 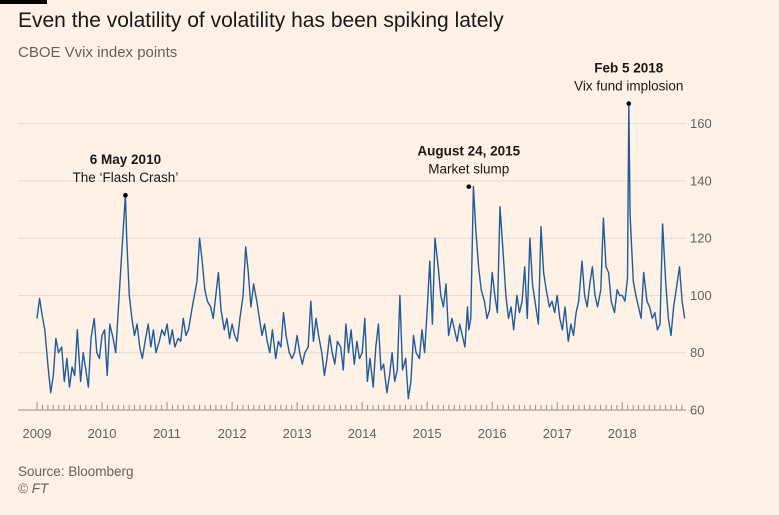 I want to click on source-note: Source: Bloomberg, so click(x=76, y=471).